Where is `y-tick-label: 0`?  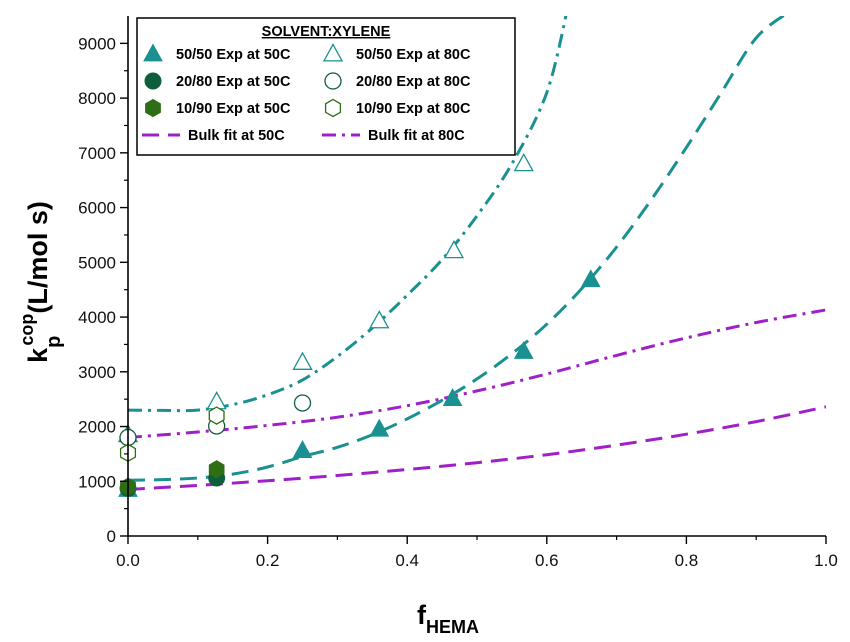 y-tick-label: 0 is located at coordinates (111, 536).